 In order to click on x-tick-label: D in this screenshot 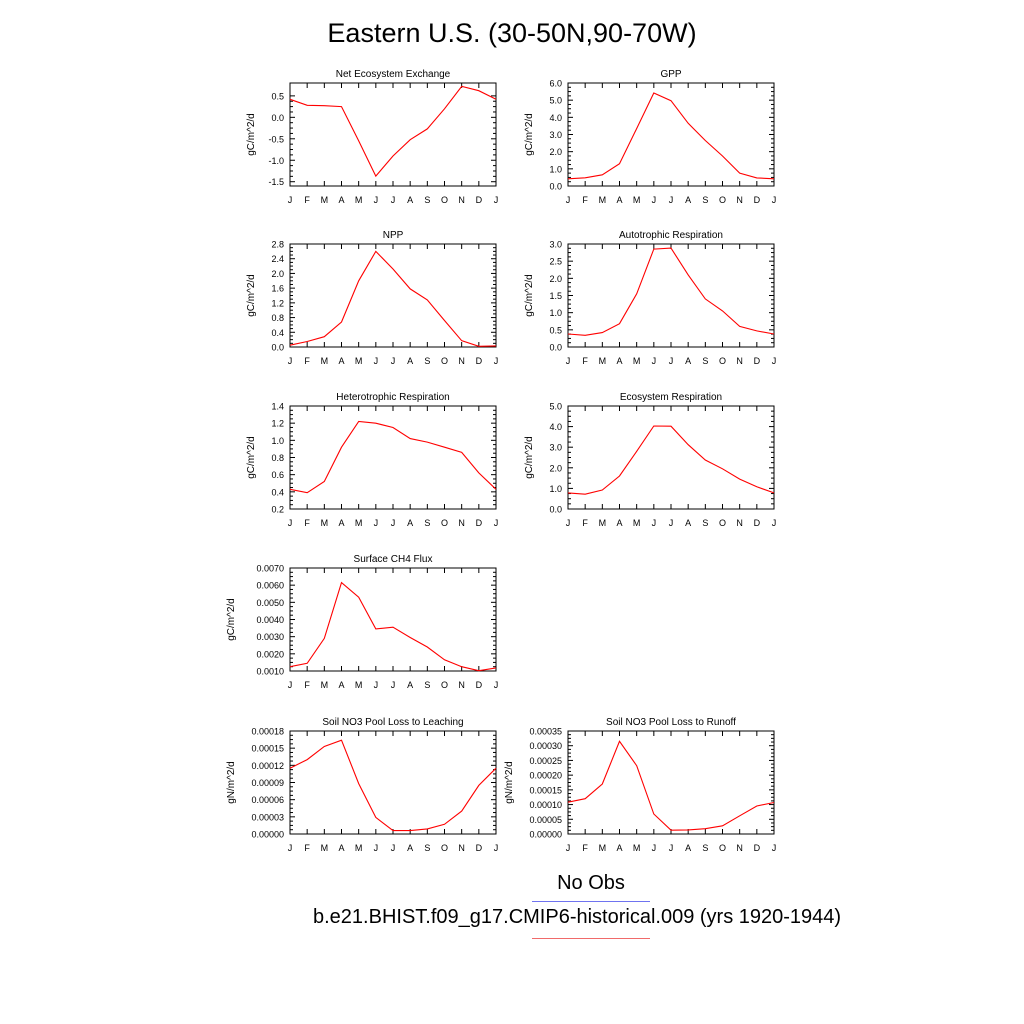, I will do `click(757, 361)`.